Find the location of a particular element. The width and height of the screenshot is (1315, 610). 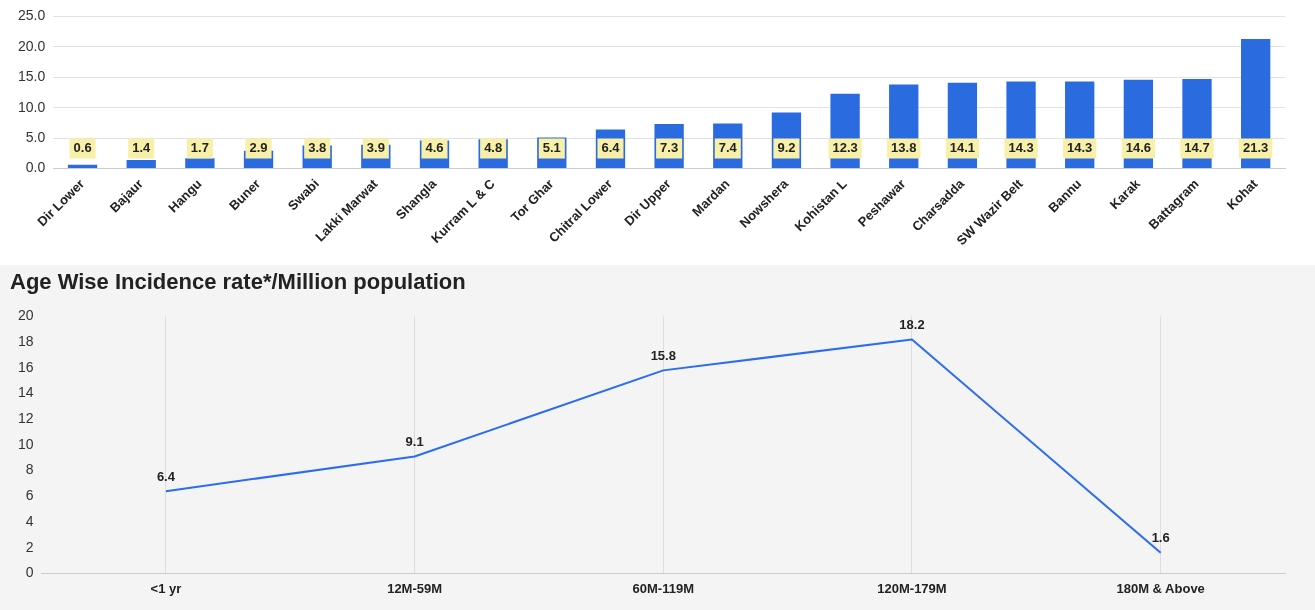

y-tick-label: 10 is located at coordinates (25, 443).